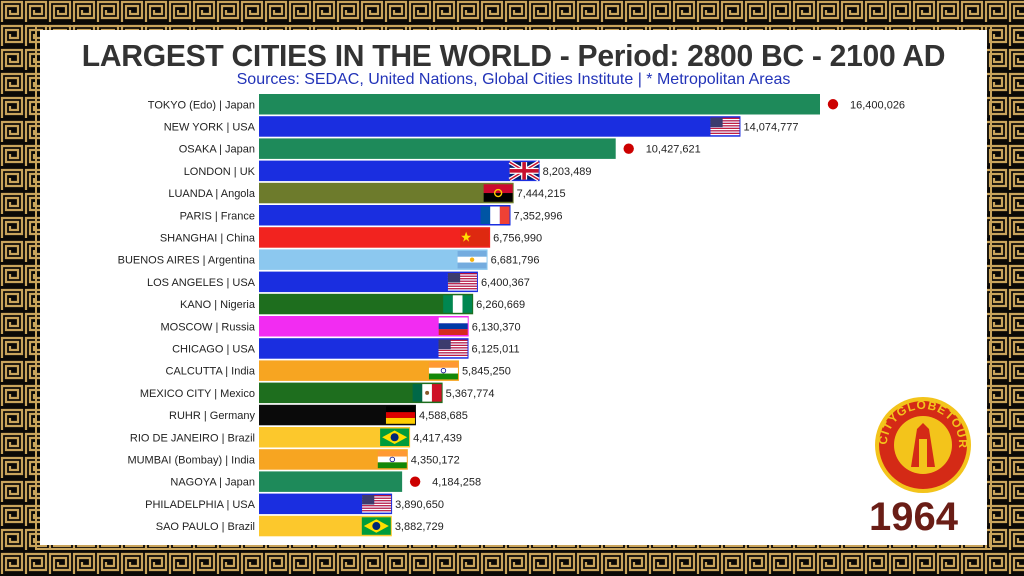 Image resolution: width=1024 pixels, height=576 pixels. Describe the element at coordinates (541, 194) in the screenshot. I see `value-label: 7,444,215` at that location.